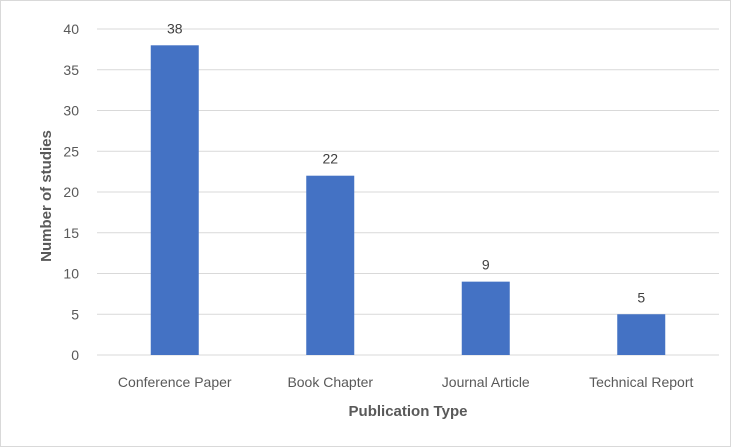  What do you see at coordinates (330, 382) in the screenshot?
I see `x-tick-label: Book Chapter` at bounding box center [330, 382].